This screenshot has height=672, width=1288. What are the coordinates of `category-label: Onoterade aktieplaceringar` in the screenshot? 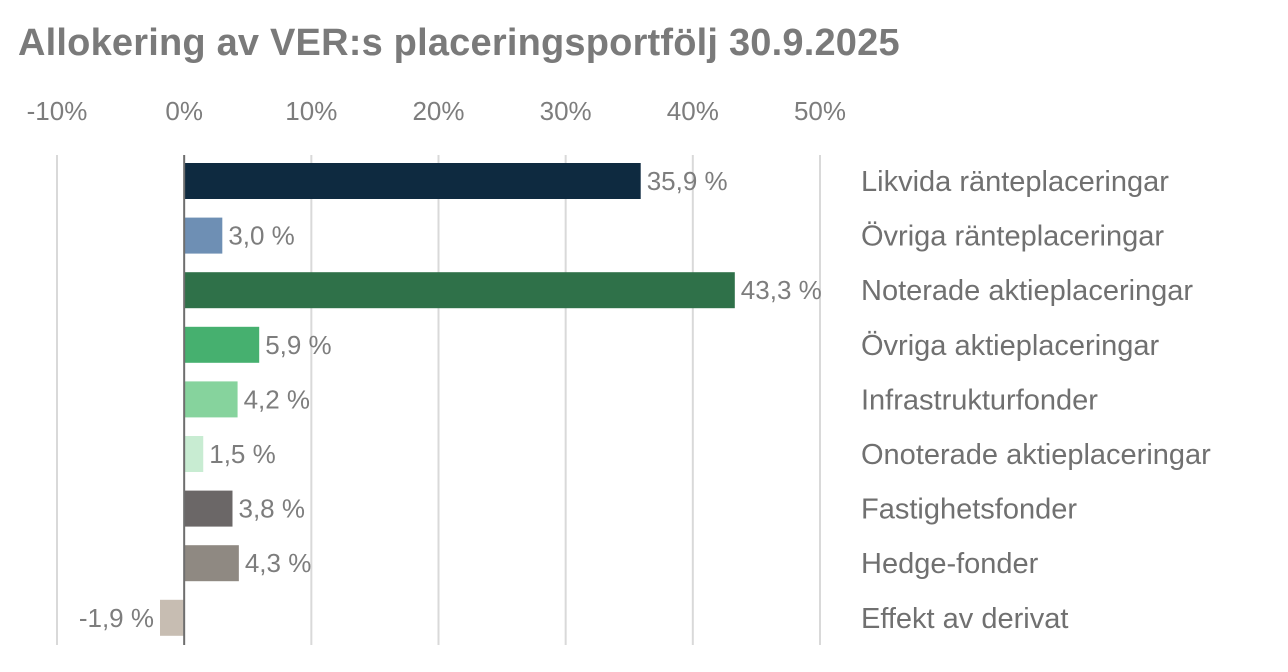 It's located at (1036, 455).